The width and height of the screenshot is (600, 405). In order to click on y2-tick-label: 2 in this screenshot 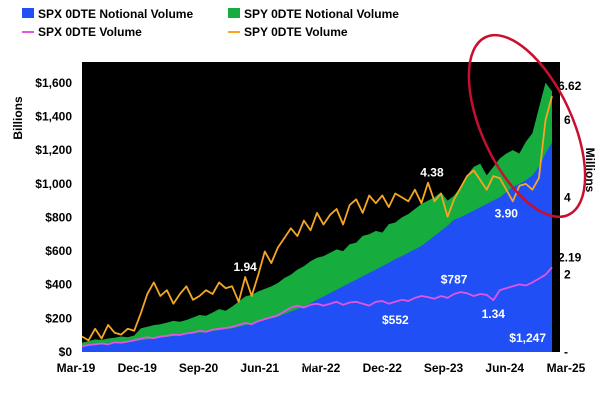, I will do `click(567, 275)`.